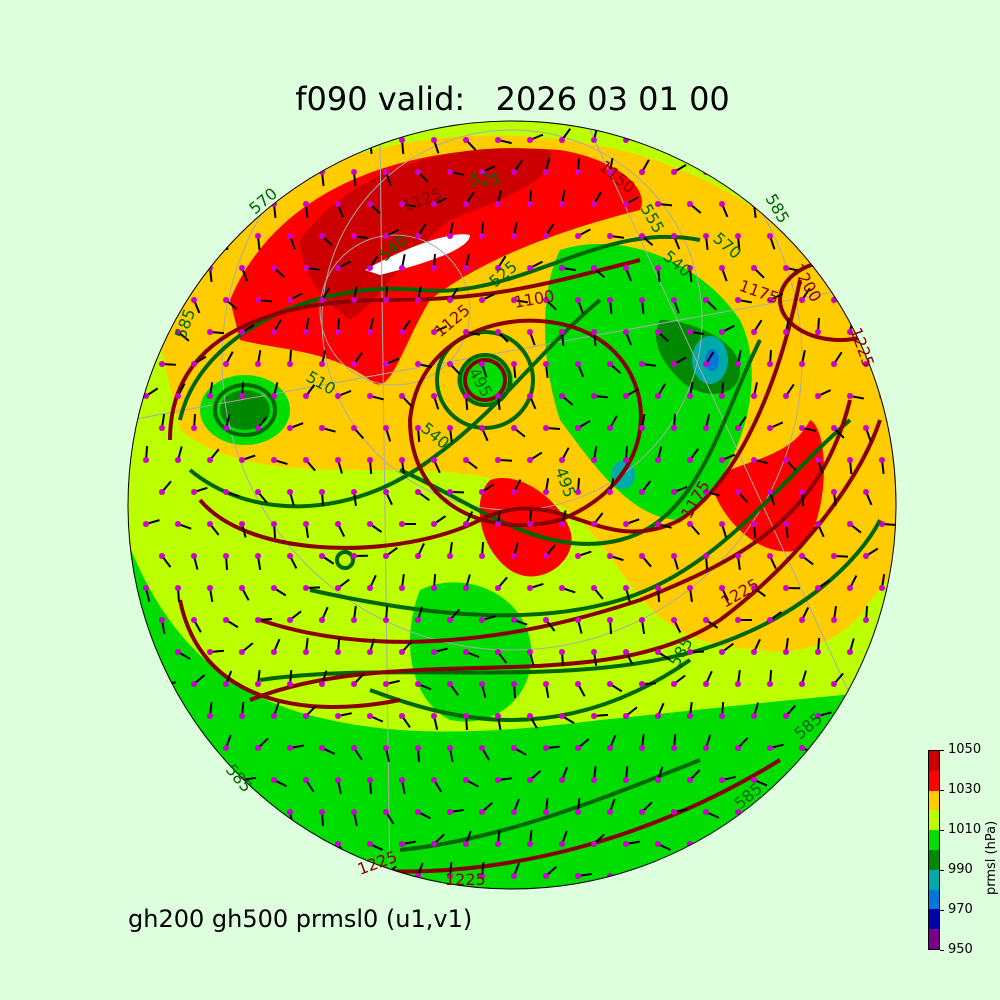  I want to click on colorbar-tick: 990, so click(956, 870).